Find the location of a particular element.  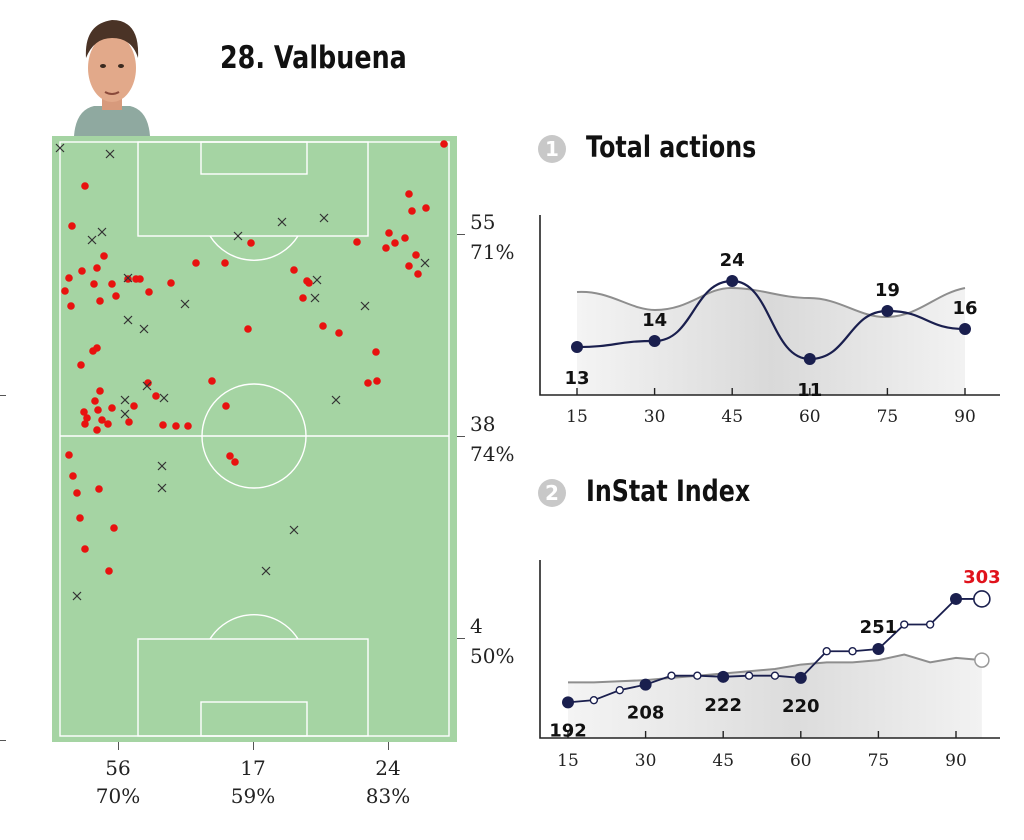

player-name: 28. Valbuena is located at coordinates (313, 58).